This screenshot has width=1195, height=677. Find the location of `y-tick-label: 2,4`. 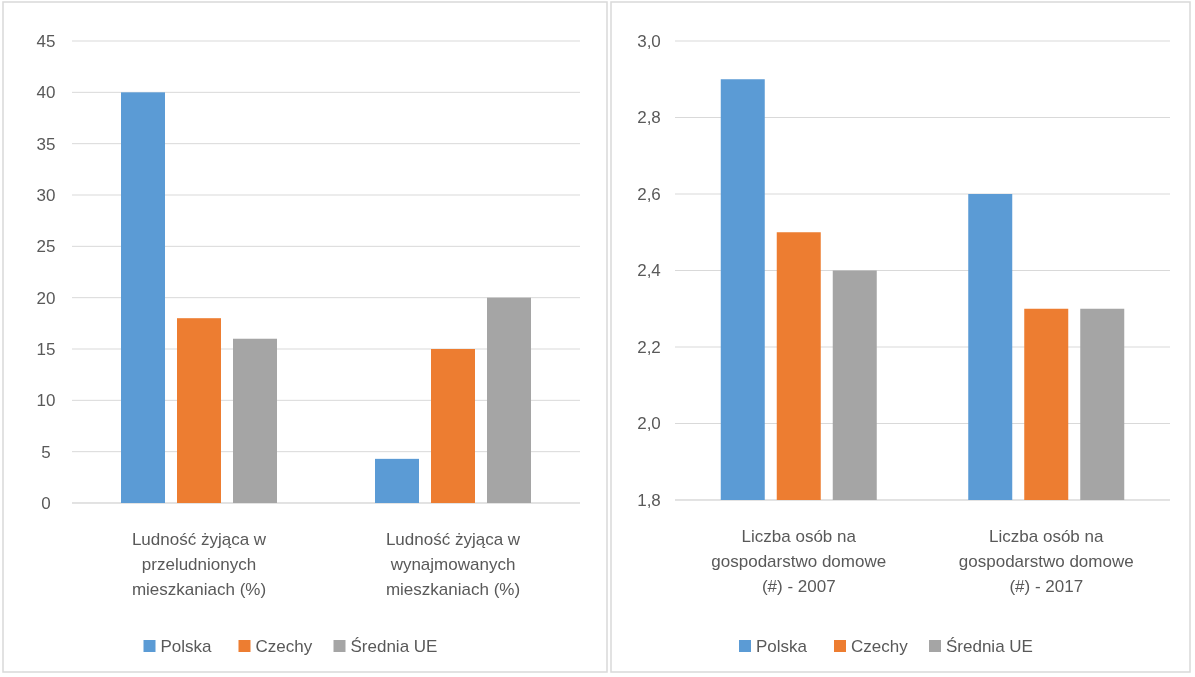

y-tick-label: 2,4 is located at coordinates (649, 271).